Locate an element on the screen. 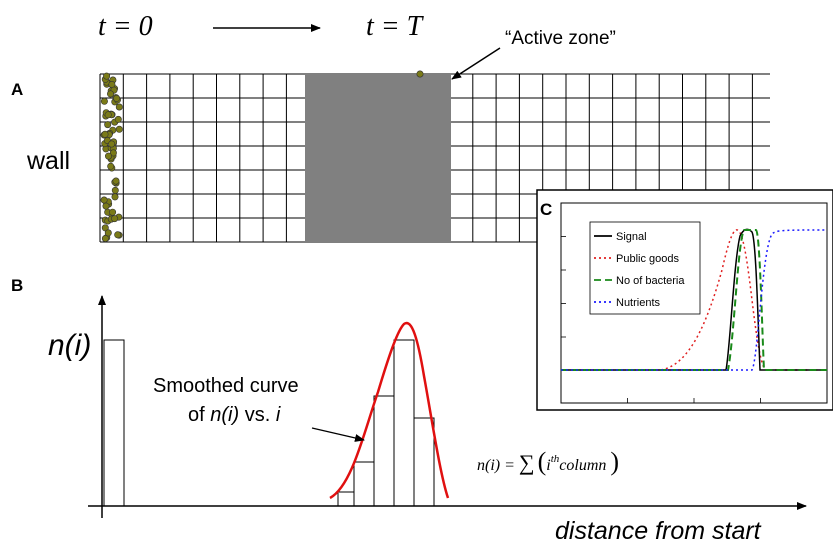  panel-a-letter: A is located at coordinates (17, 89).